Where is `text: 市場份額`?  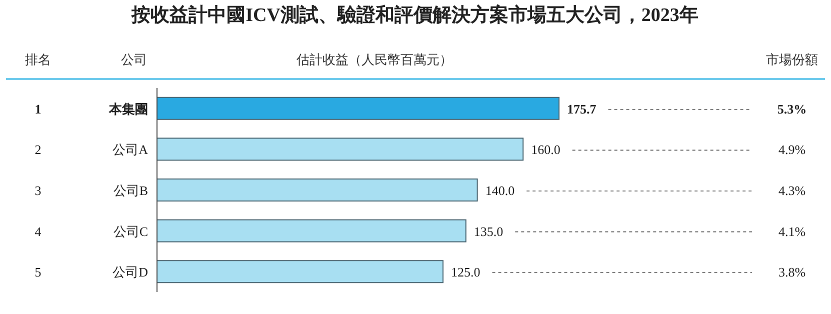 text: 市場份額 is located at coordinates (792, 59).